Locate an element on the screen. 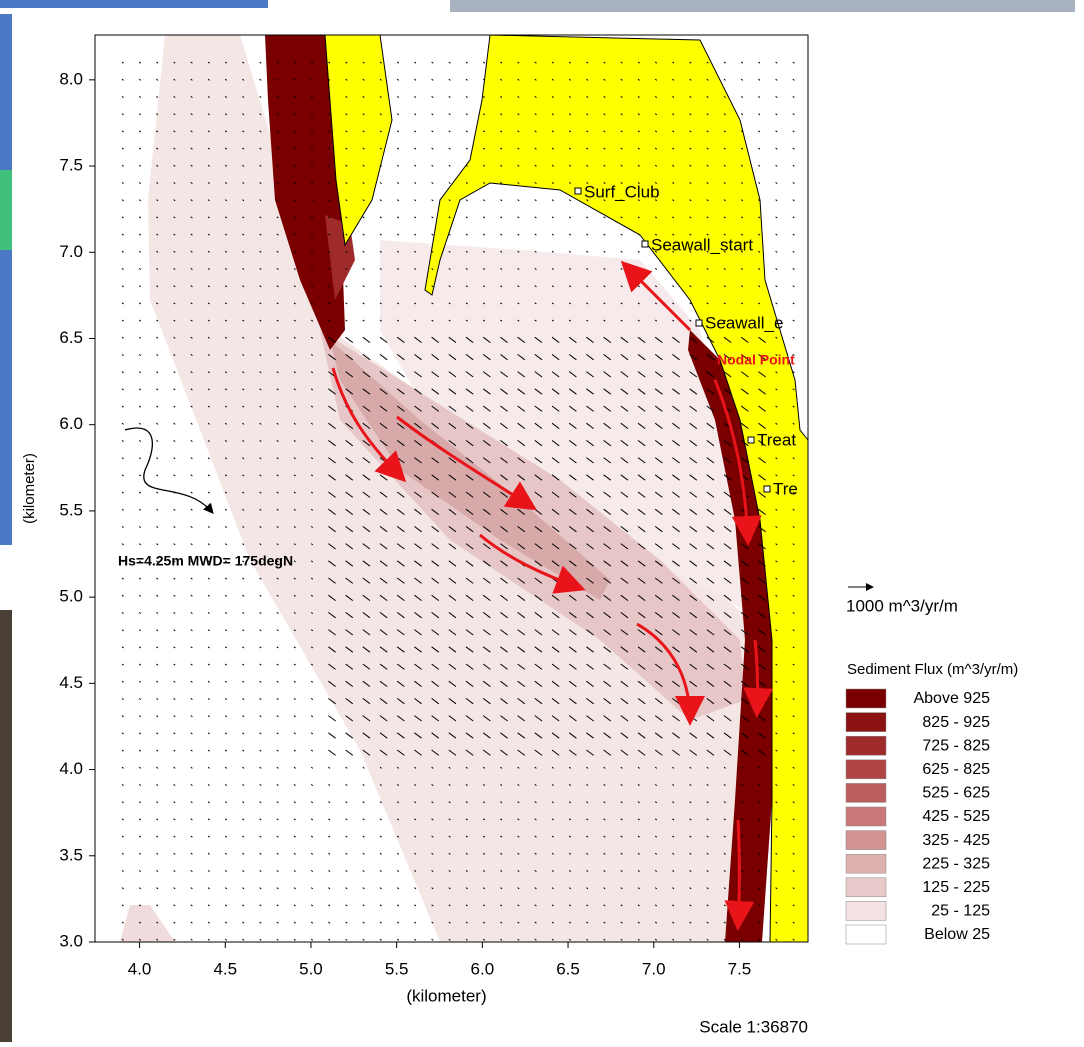  legend-label: 625 - 825 is located at coordinates (956, 769).